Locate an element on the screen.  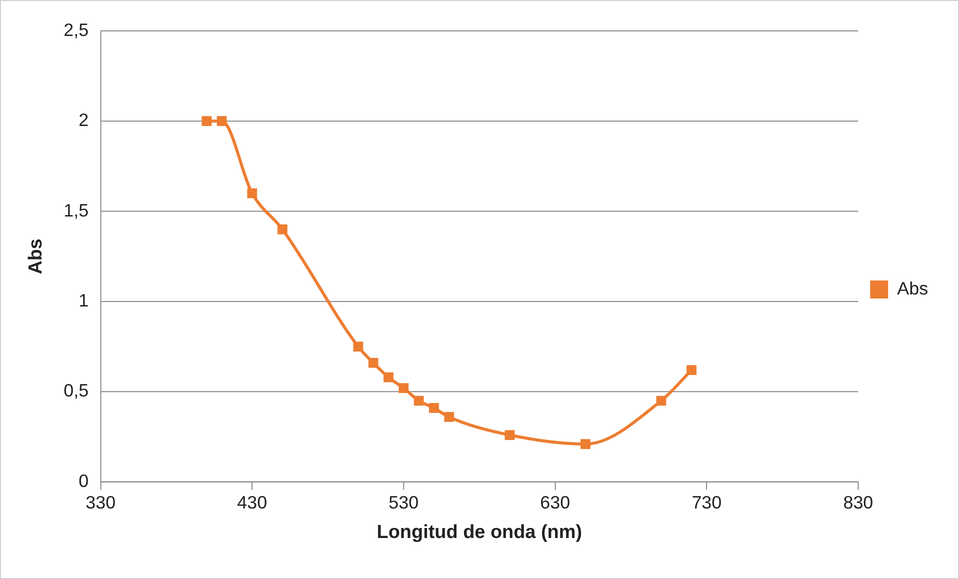
x-tick-label: 430 is located at coordinates (252, 502).